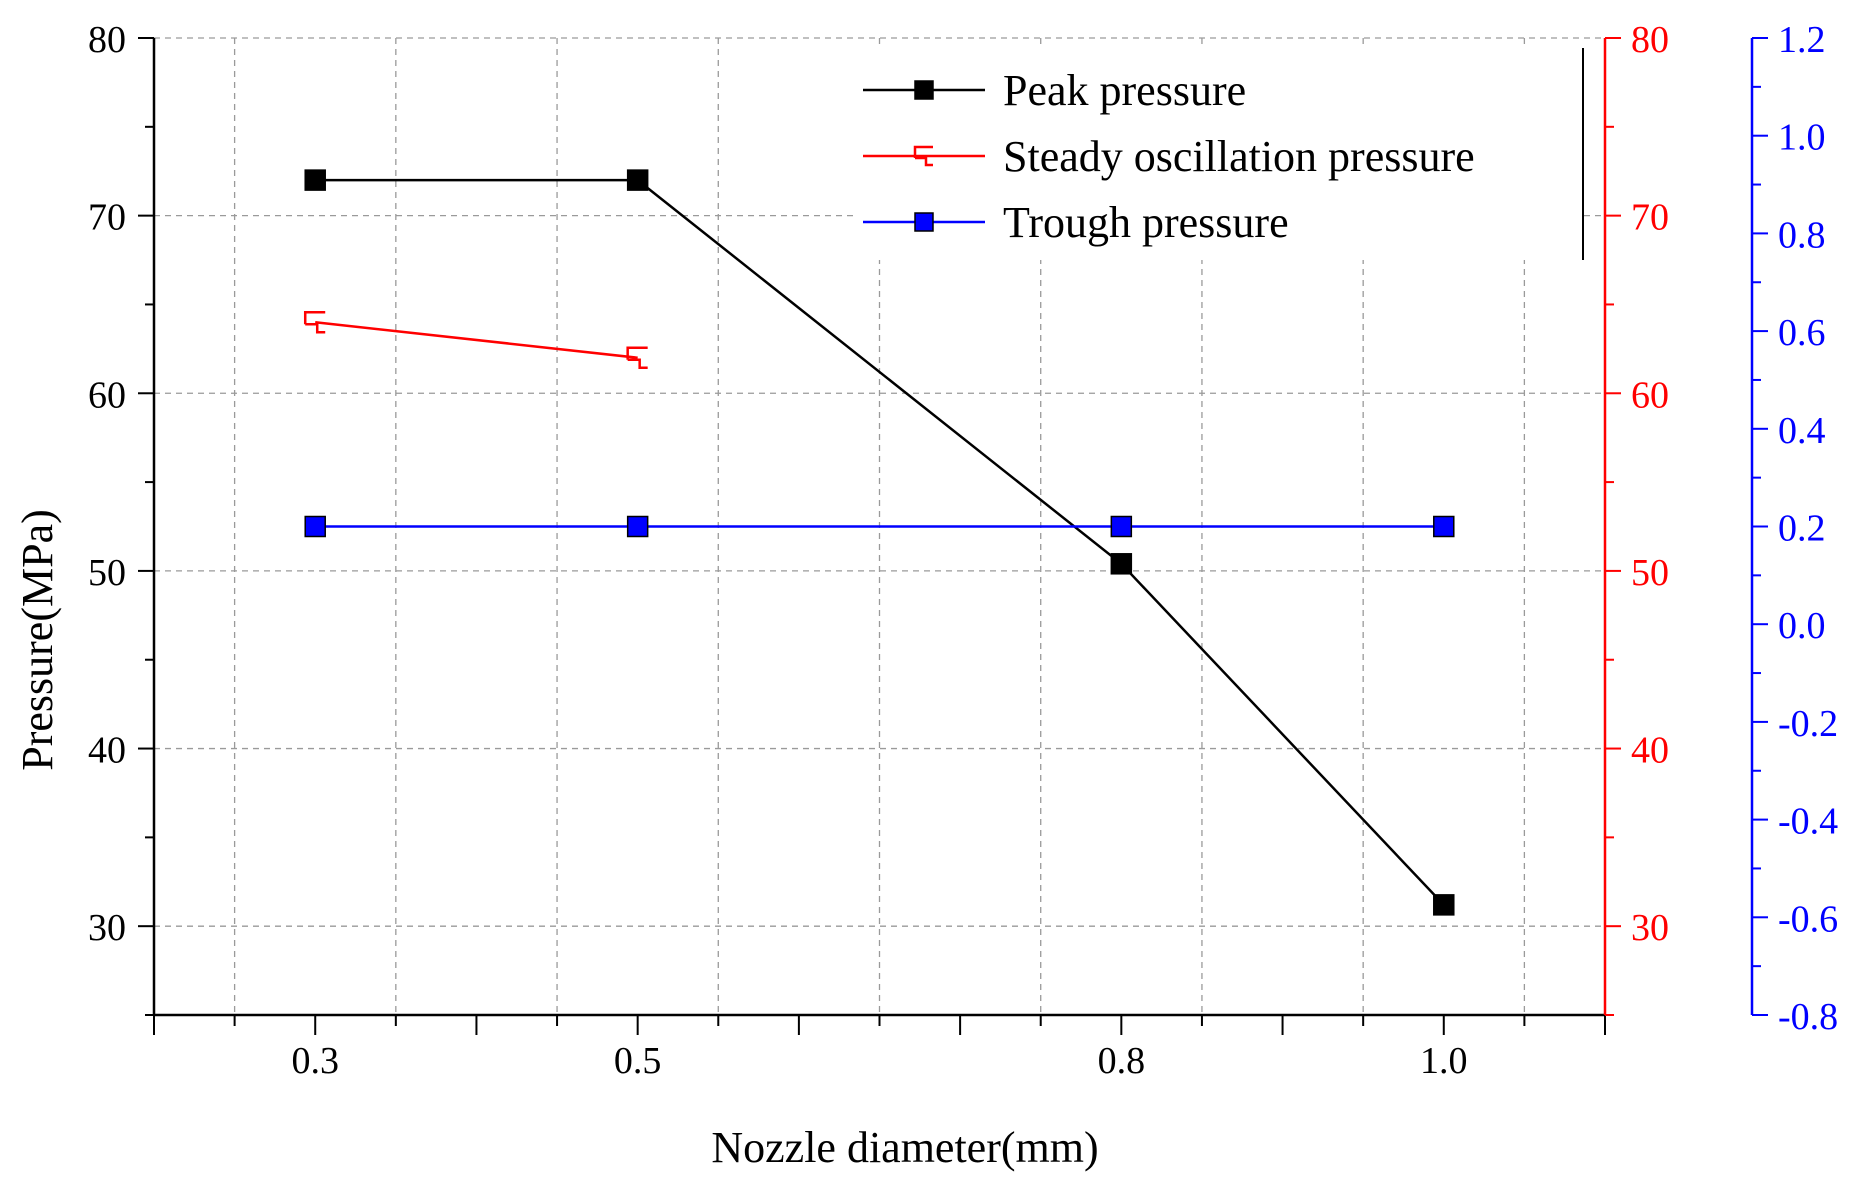 This screenshot has height=1184, width=1873. I want to click on left-tick-label: 80, so click(107, 40).